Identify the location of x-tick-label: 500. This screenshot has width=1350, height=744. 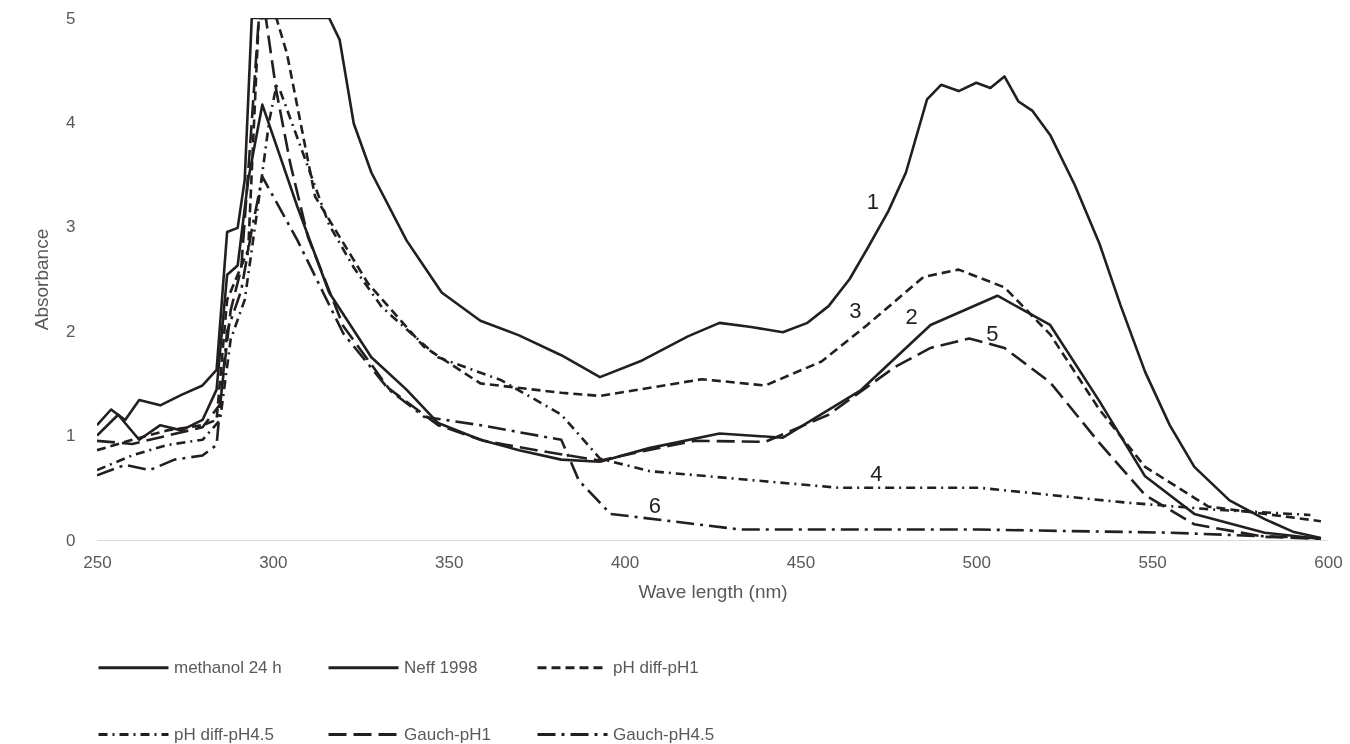
(976, 562).